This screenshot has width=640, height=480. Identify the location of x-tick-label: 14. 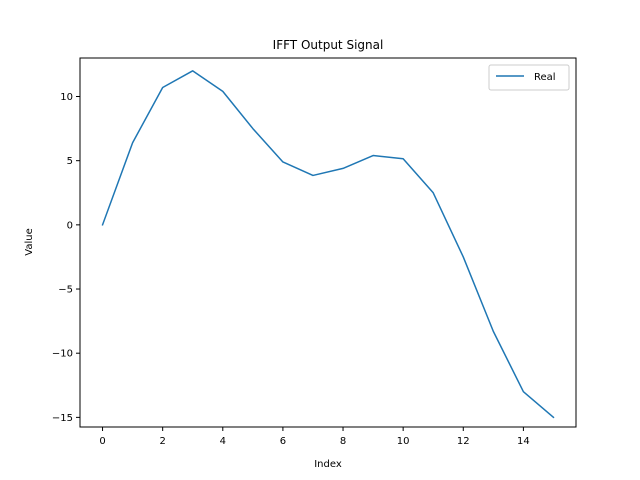
(523, 441).